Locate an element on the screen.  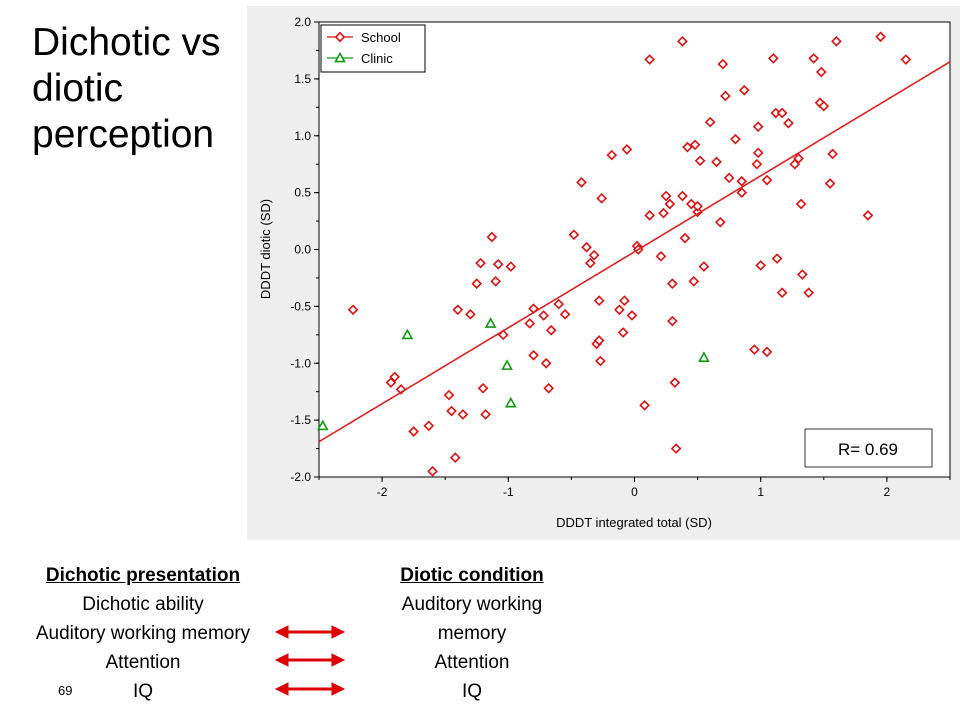
x-tick-label: 2 is located at coordinates (887, 492).